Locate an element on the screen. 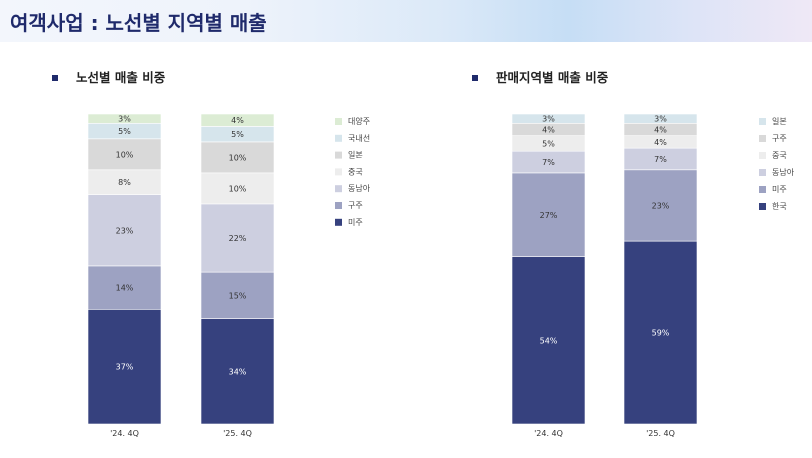 The image size is (812, 458). data-label: 15% is located at coordinates (238, 295).